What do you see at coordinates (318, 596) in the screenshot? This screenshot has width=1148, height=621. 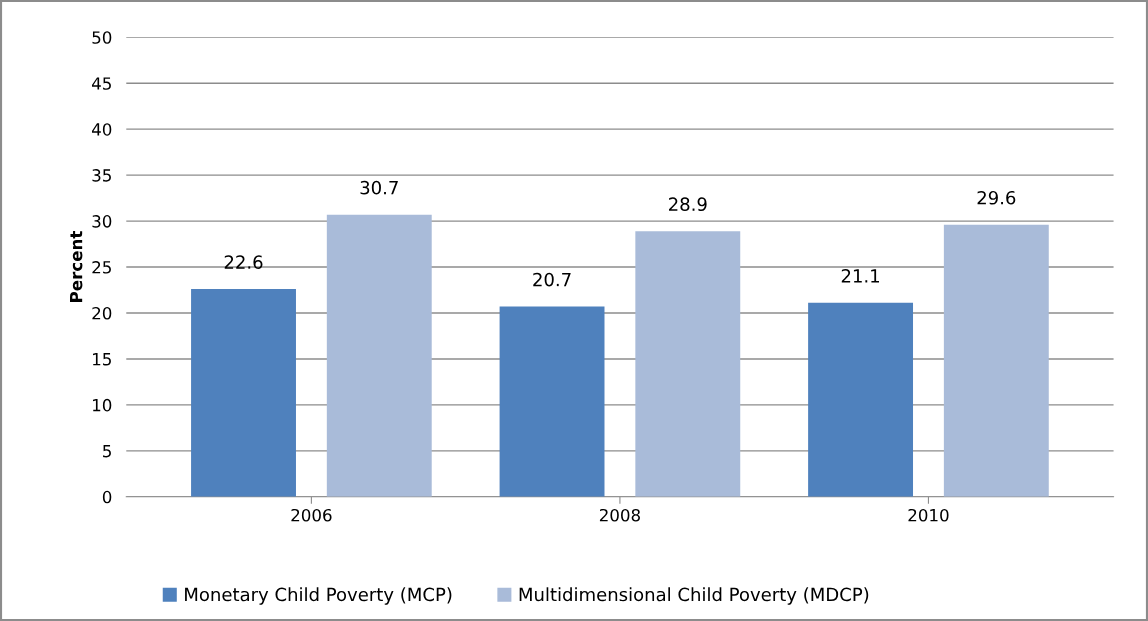 I see `legend-label: Monetary Child Poverty (MCP)` at bounding box center [318, 596].